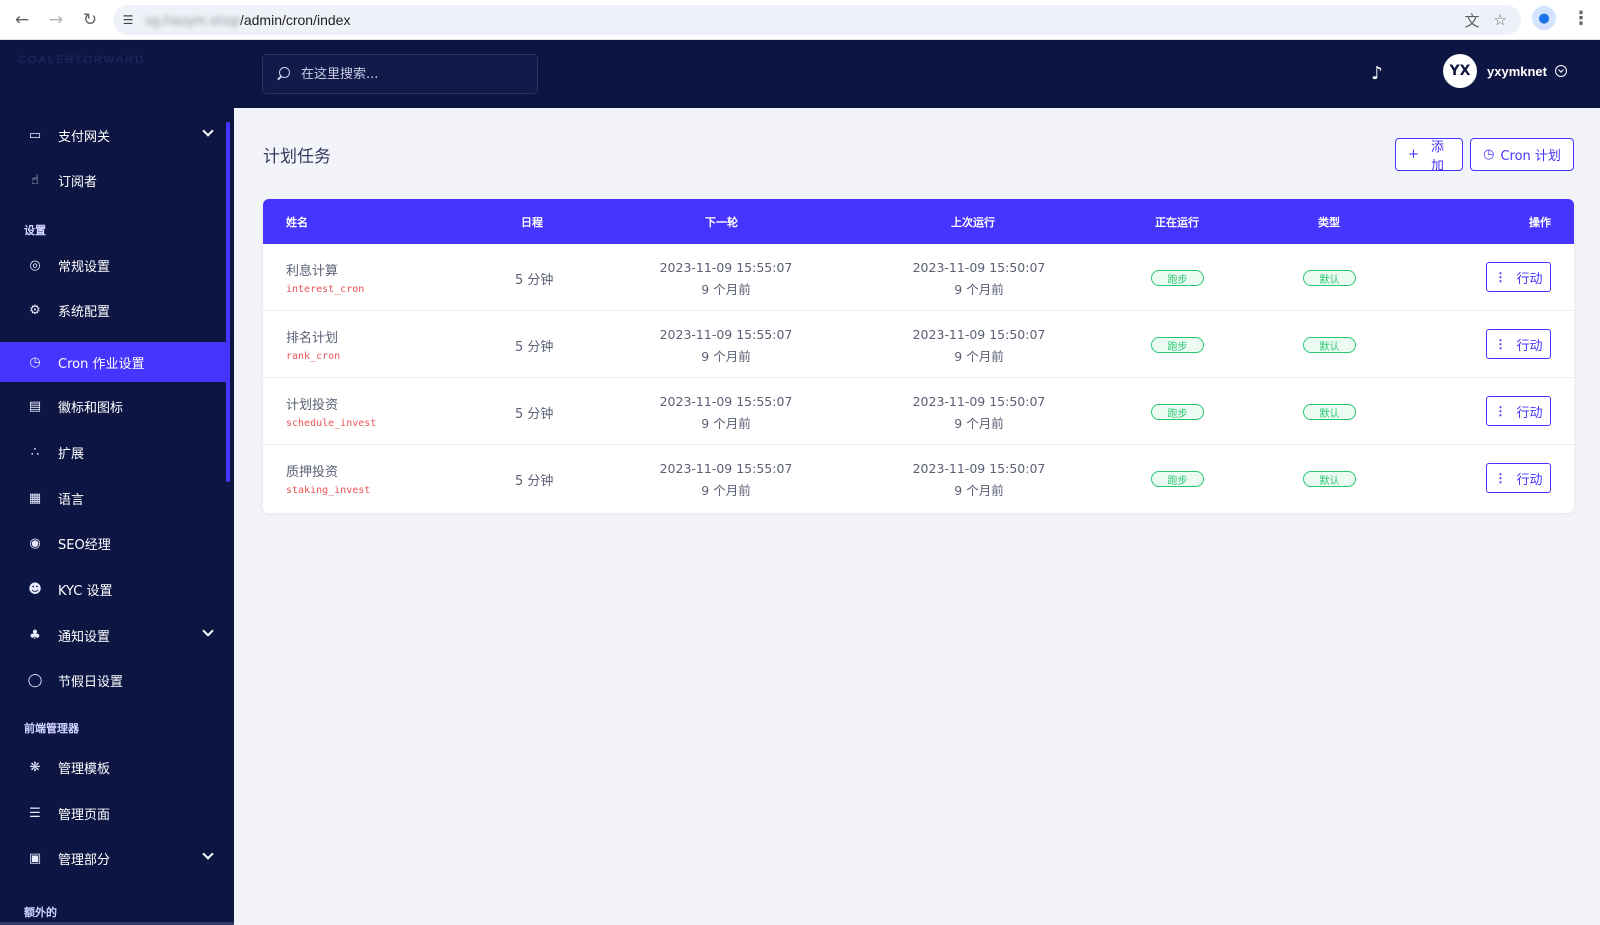 This screenshot has height=925, width=1600. I want to click on credit-card-icon: ▭, so click(35, 135).